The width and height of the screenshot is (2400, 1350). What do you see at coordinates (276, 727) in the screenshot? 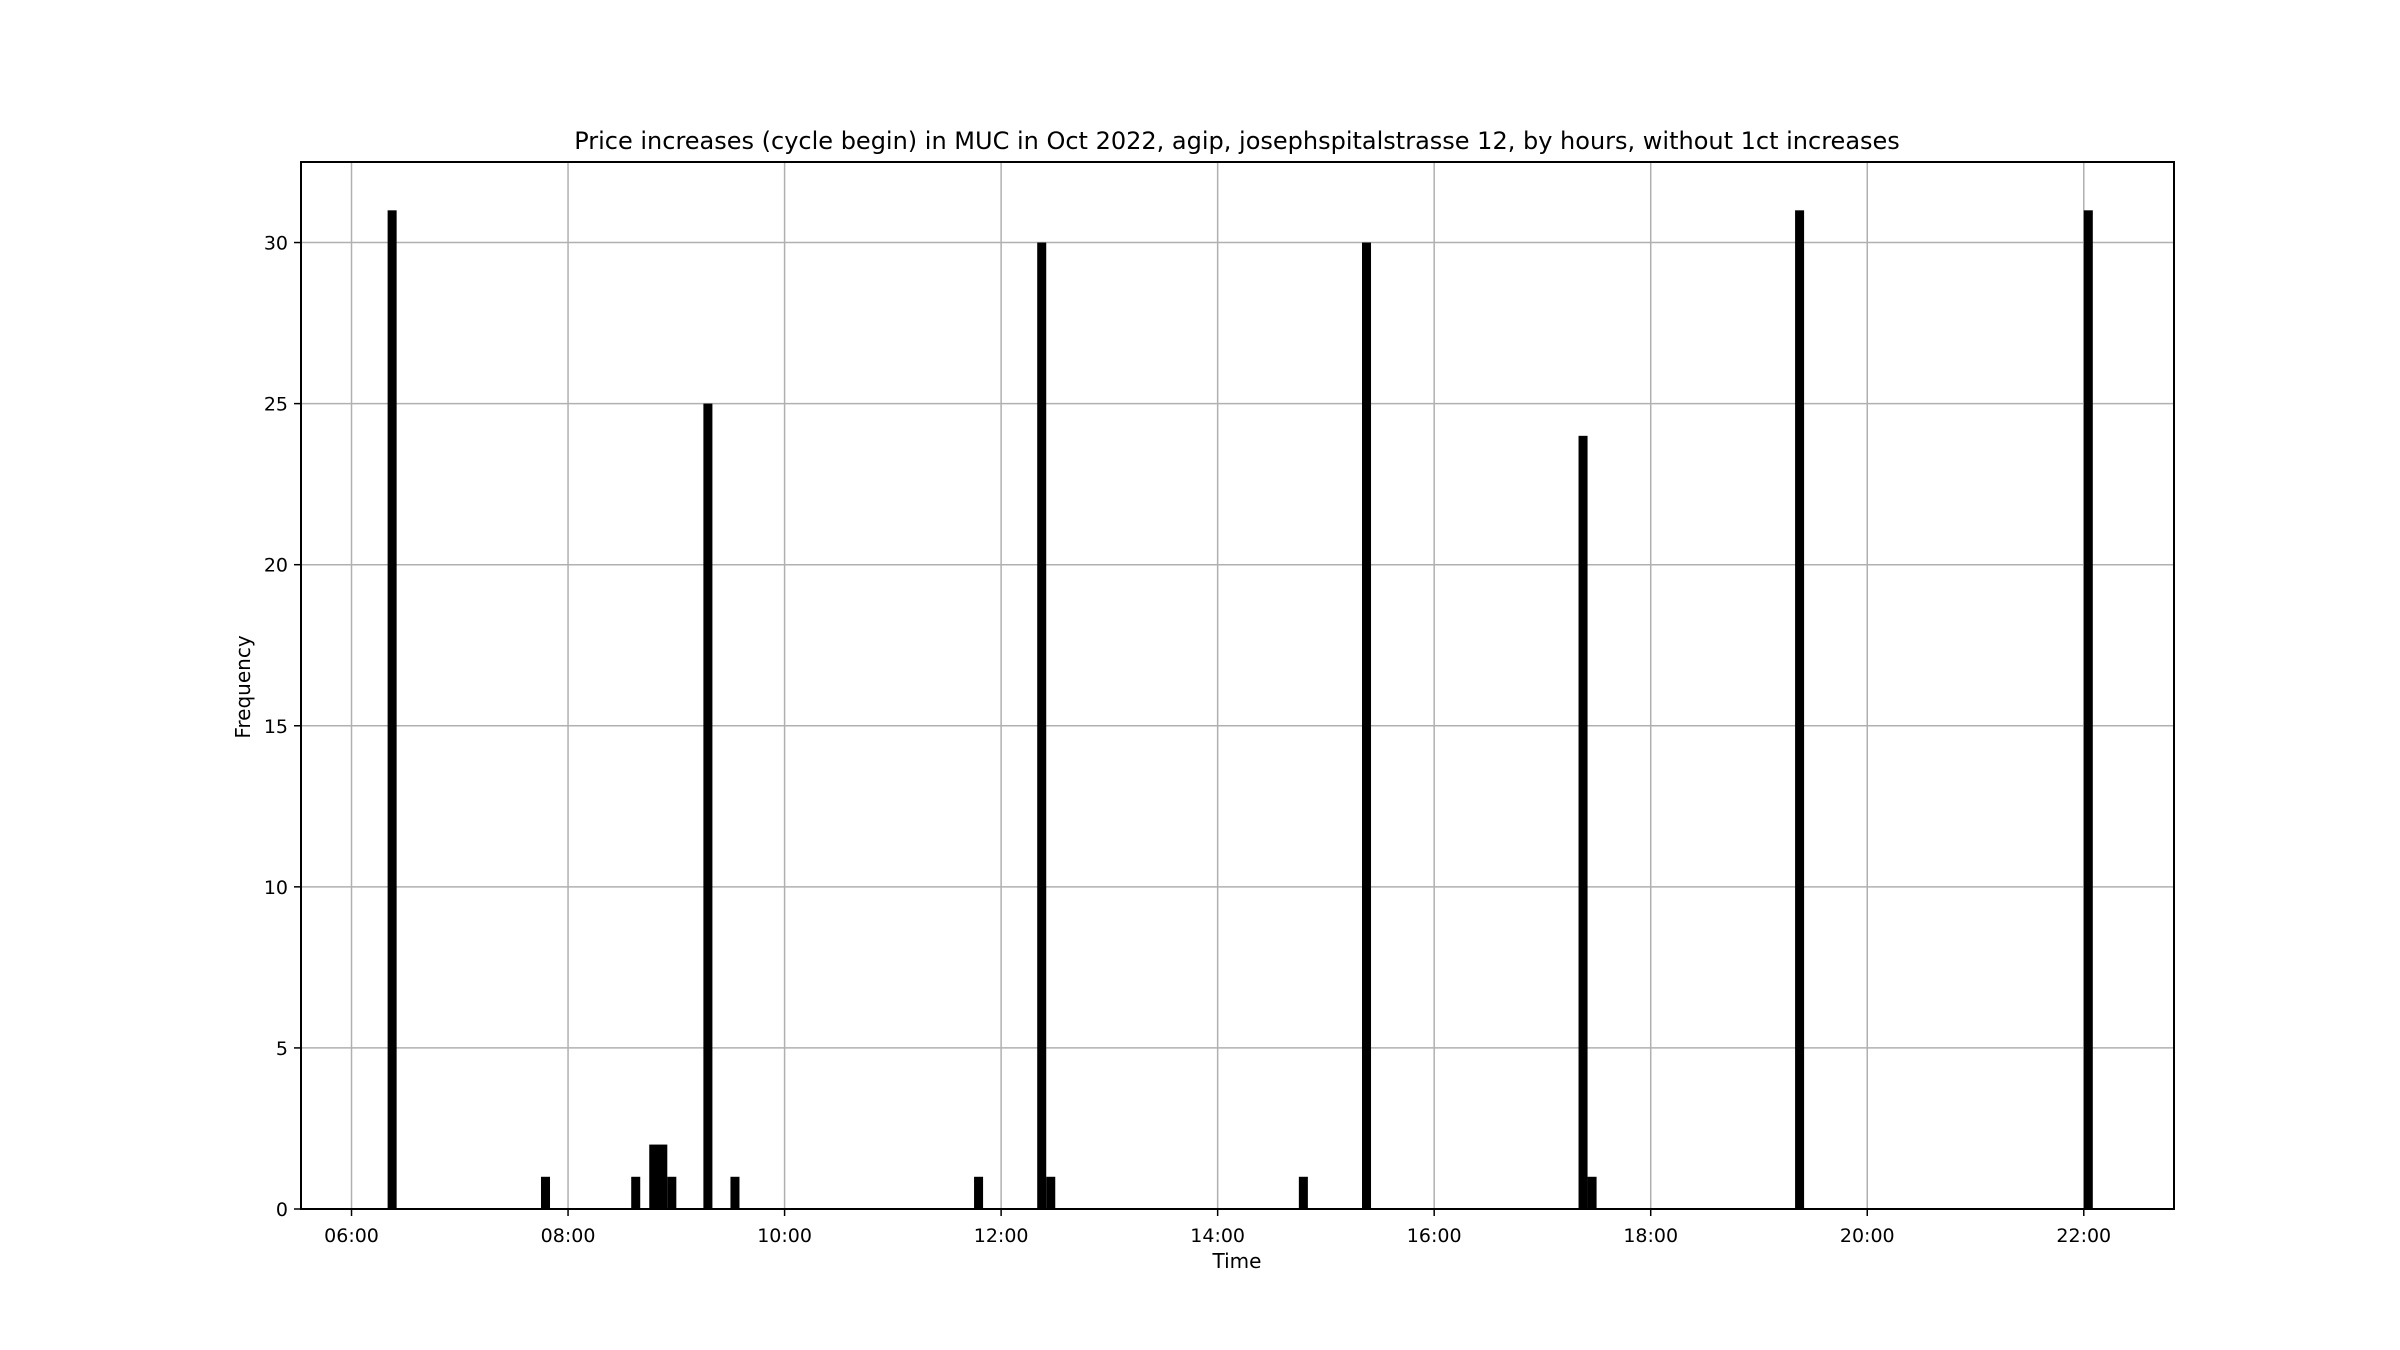
I see `y-tick-label: 15` at bounding box center [276, 727].